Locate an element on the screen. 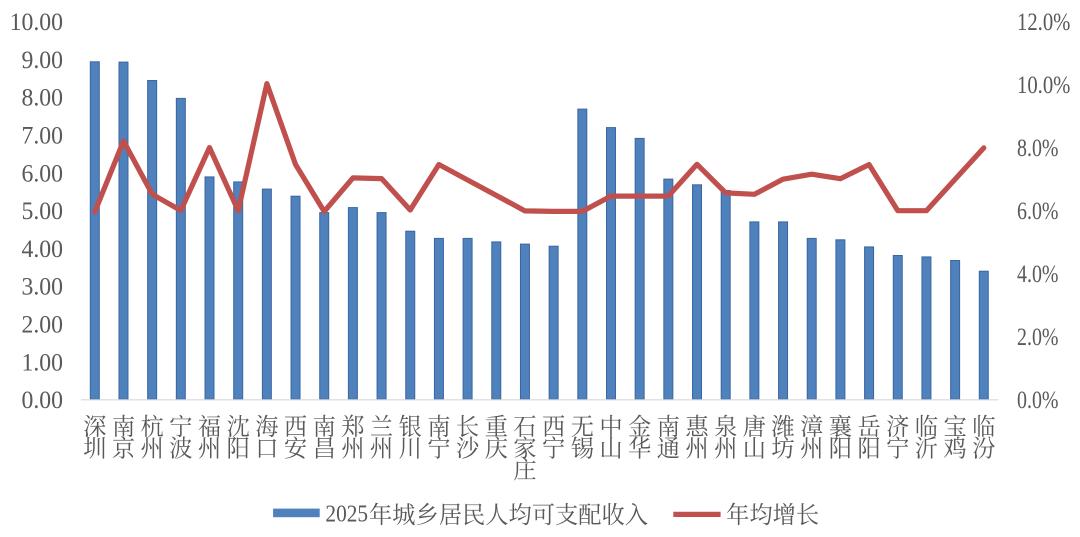  svg-text: 12.0% is located at coordinates (1043, 22).